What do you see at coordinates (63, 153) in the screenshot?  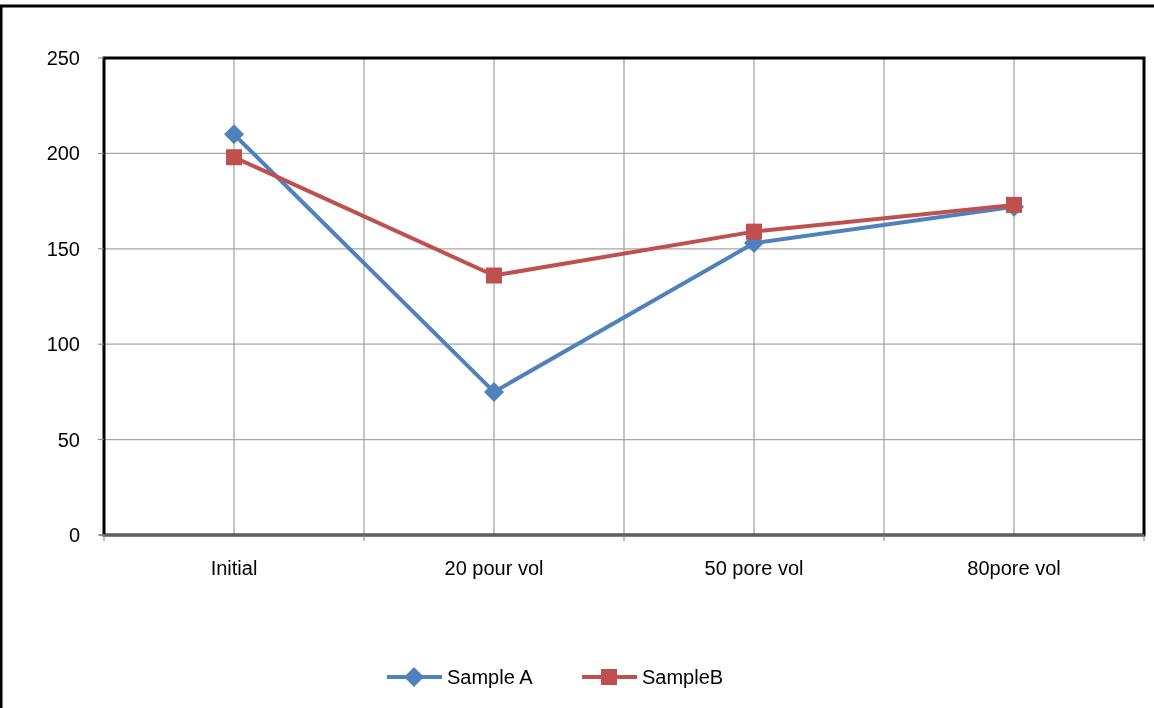 I see `y-tick-label: 200` at bounding box center [63, 153].